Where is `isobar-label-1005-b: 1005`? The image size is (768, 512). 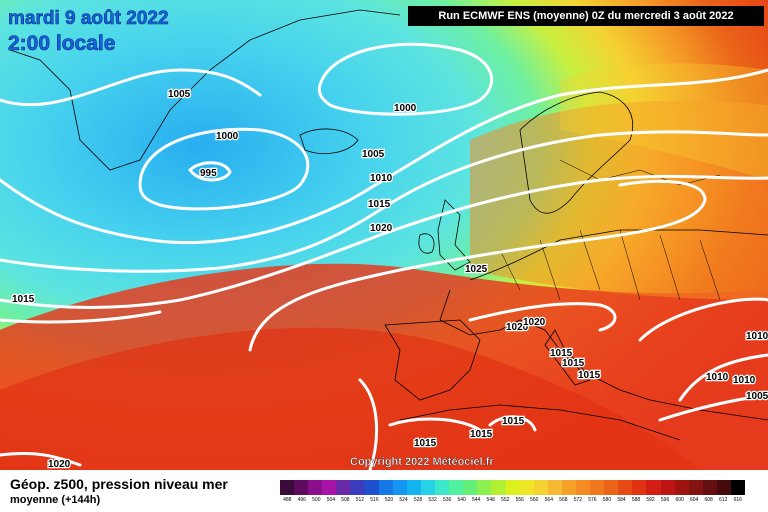
isobar-label-1005-b: 1005 is located at coordinates (373, 154).